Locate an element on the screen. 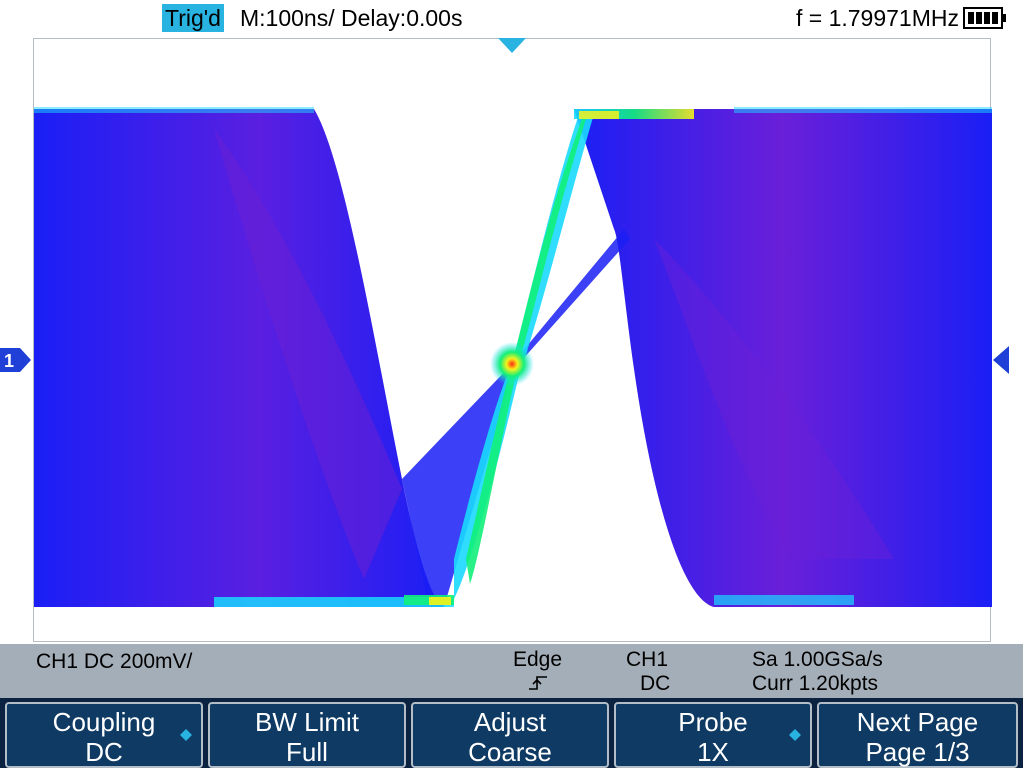 Image resolution: width=1023 pixels, height=768 pixels. softkey-value: Page 1/3 is located at coordinates (917, 752).